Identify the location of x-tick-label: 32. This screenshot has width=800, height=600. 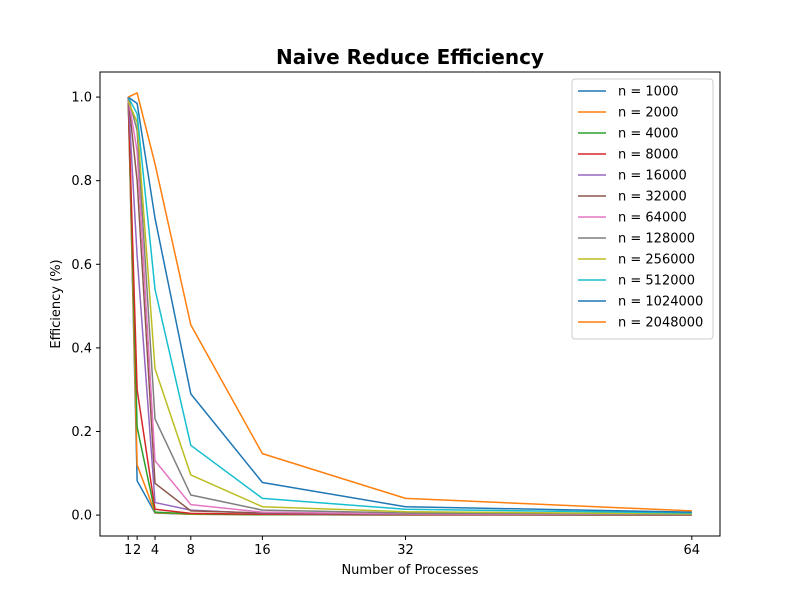
(405, 550).